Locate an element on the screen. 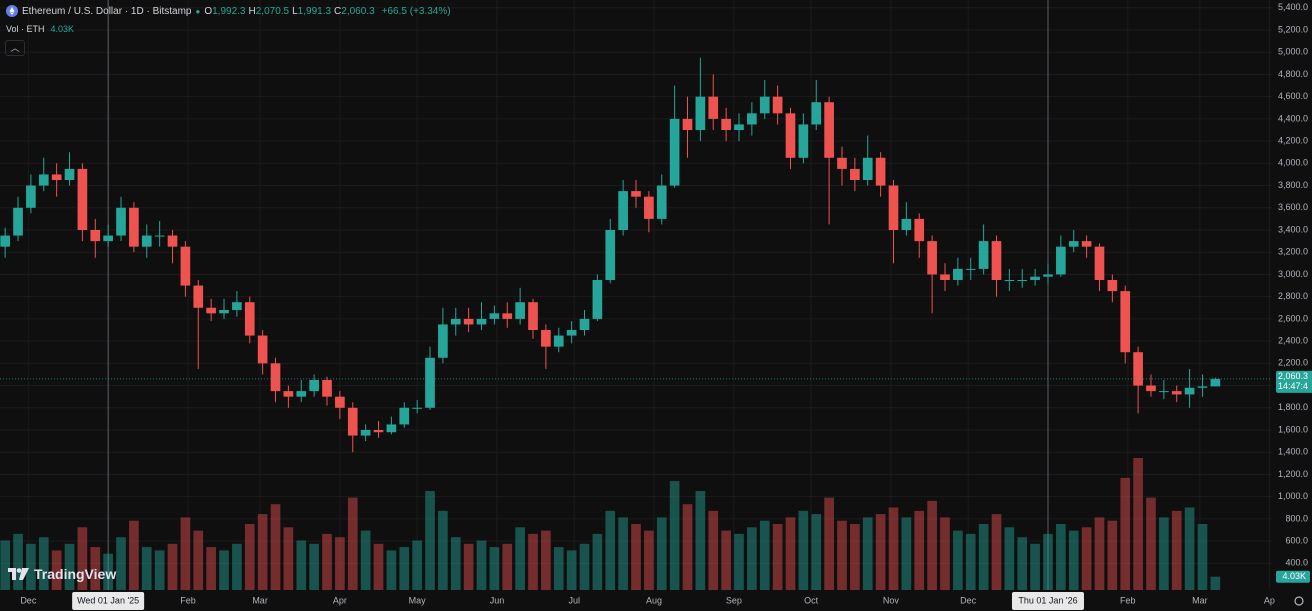 The image size is (1312, 611). y-tick-label: 2,600.0 is located at coordinates (1293, 318).